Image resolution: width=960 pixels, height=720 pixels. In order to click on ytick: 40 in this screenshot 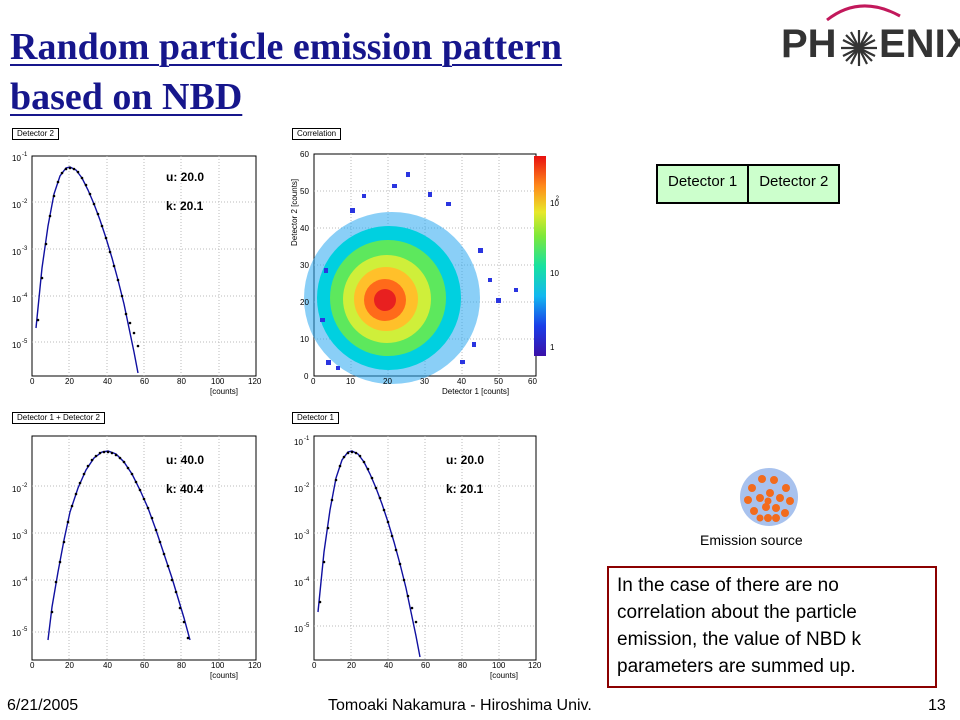, I will do `click(304, 228)`.